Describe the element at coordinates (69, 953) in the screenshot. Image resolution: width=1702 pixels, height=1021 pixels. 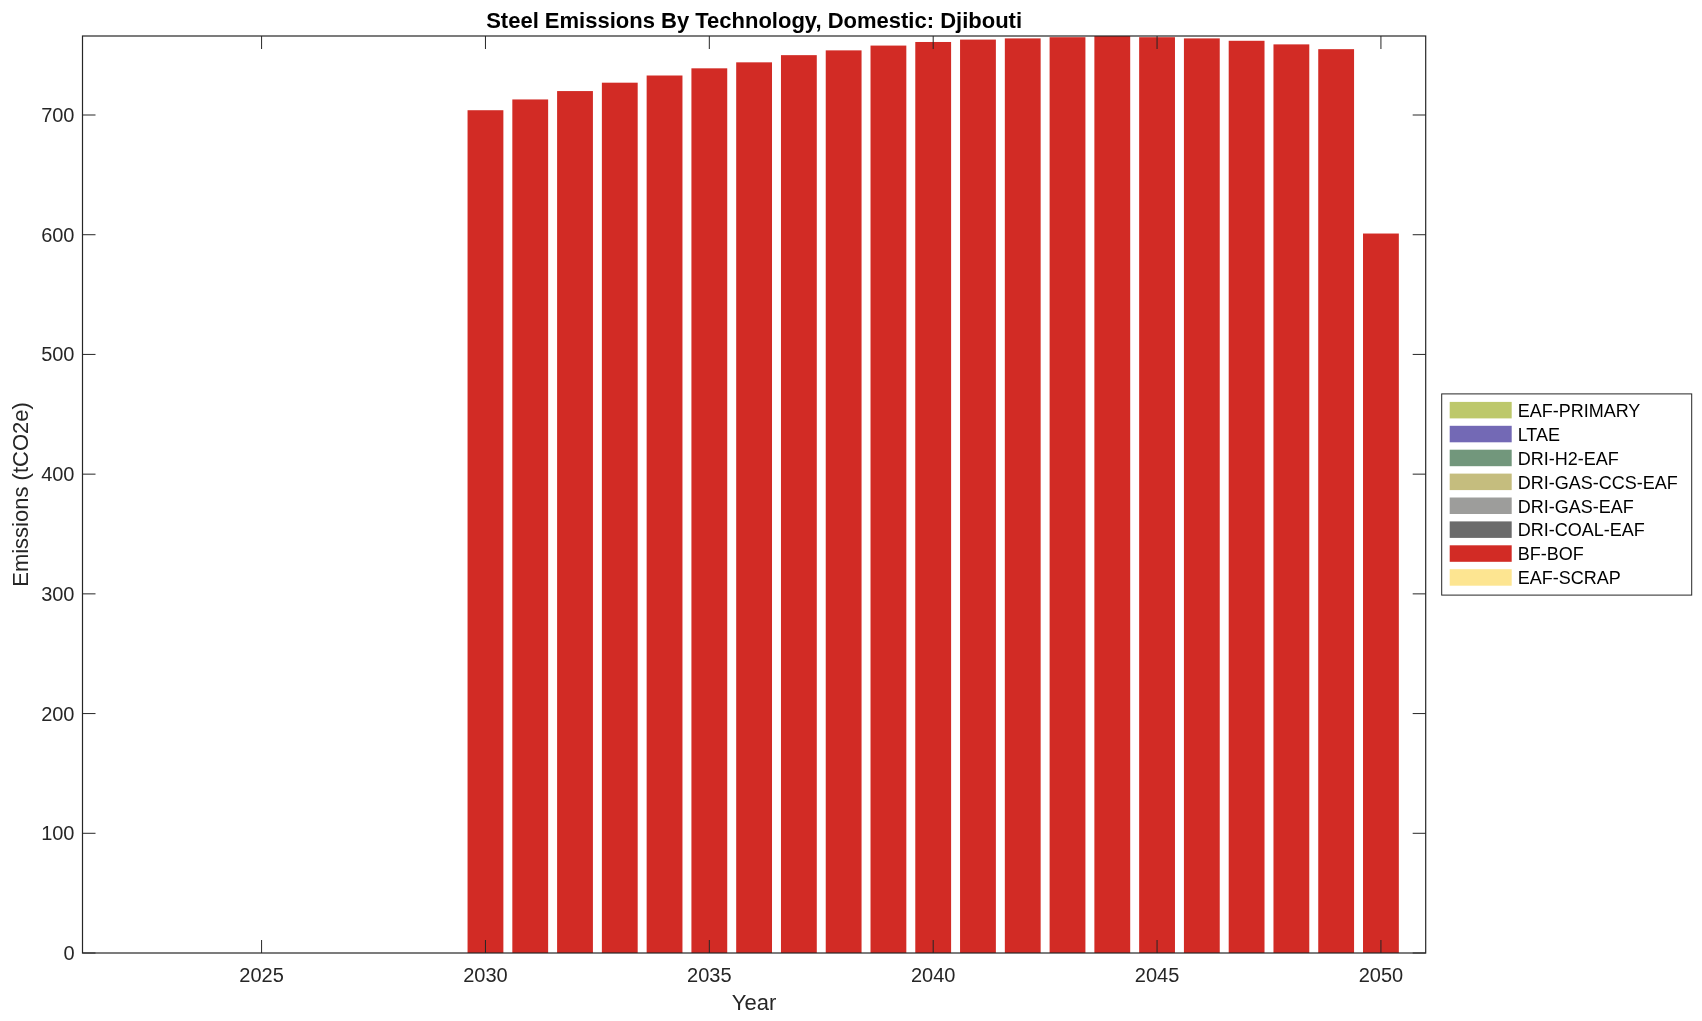
I see `y-tick-label: 0` at that location.